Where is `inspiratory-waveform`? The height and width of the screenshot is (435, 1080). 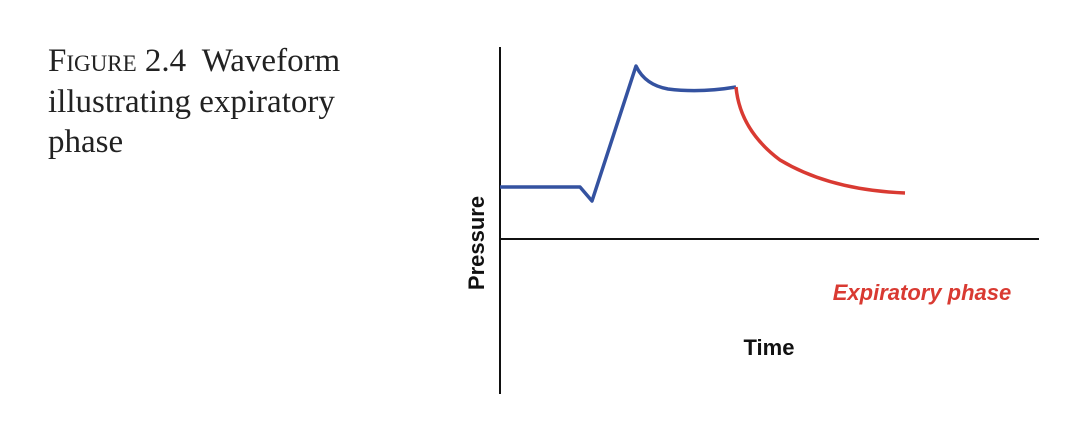
inspiratory-waveform is located at coordinates (618, 133).